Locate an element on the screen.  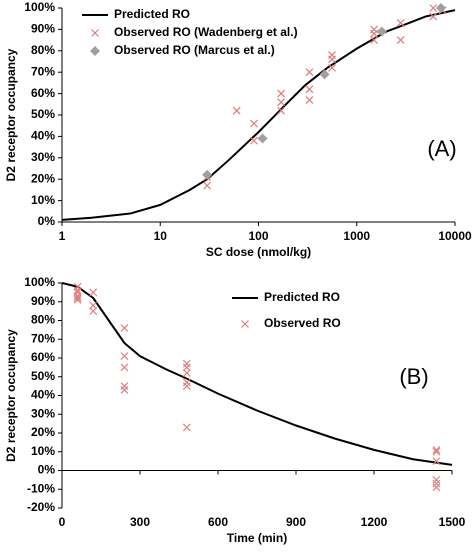
legend-label: Observed RO (Wadenberg et al.) is located at coordinates (206, 32).